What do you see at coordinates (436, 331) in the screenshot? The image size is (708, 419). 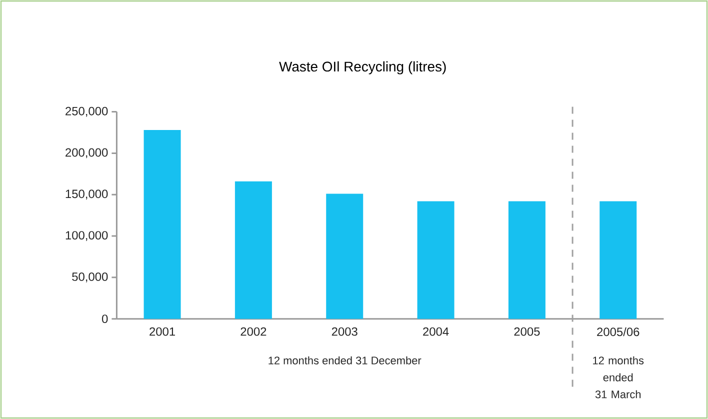 I see `x-tick-label: 2004` at bounding box center [436, 331].